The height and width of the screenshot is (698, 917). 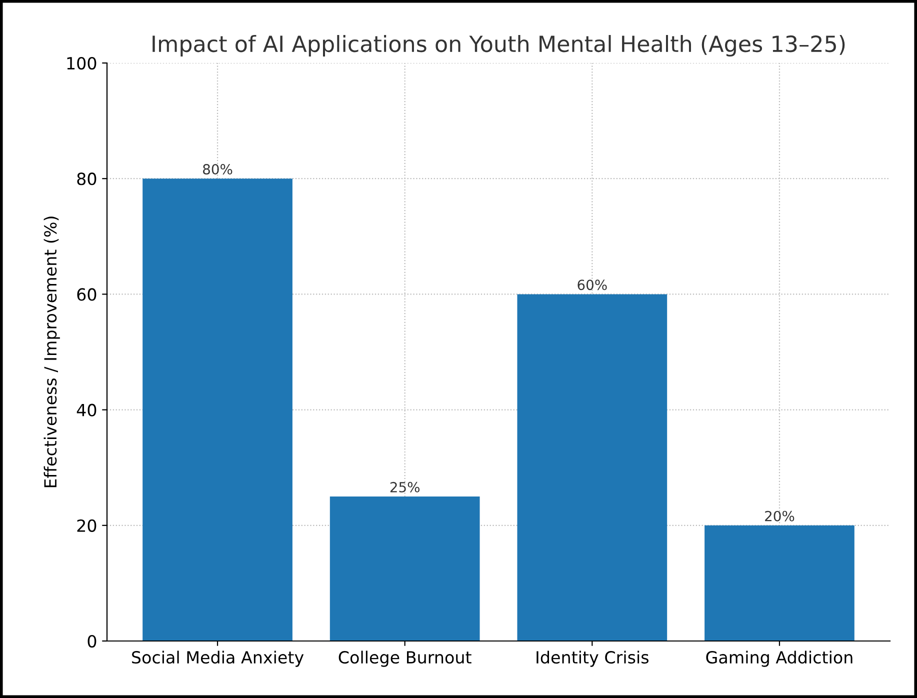 What do you see at coordinates (592, 658) in the screenshot?
I see `x-tick-label: Identity Crisis` at bounding box center [592, 658].